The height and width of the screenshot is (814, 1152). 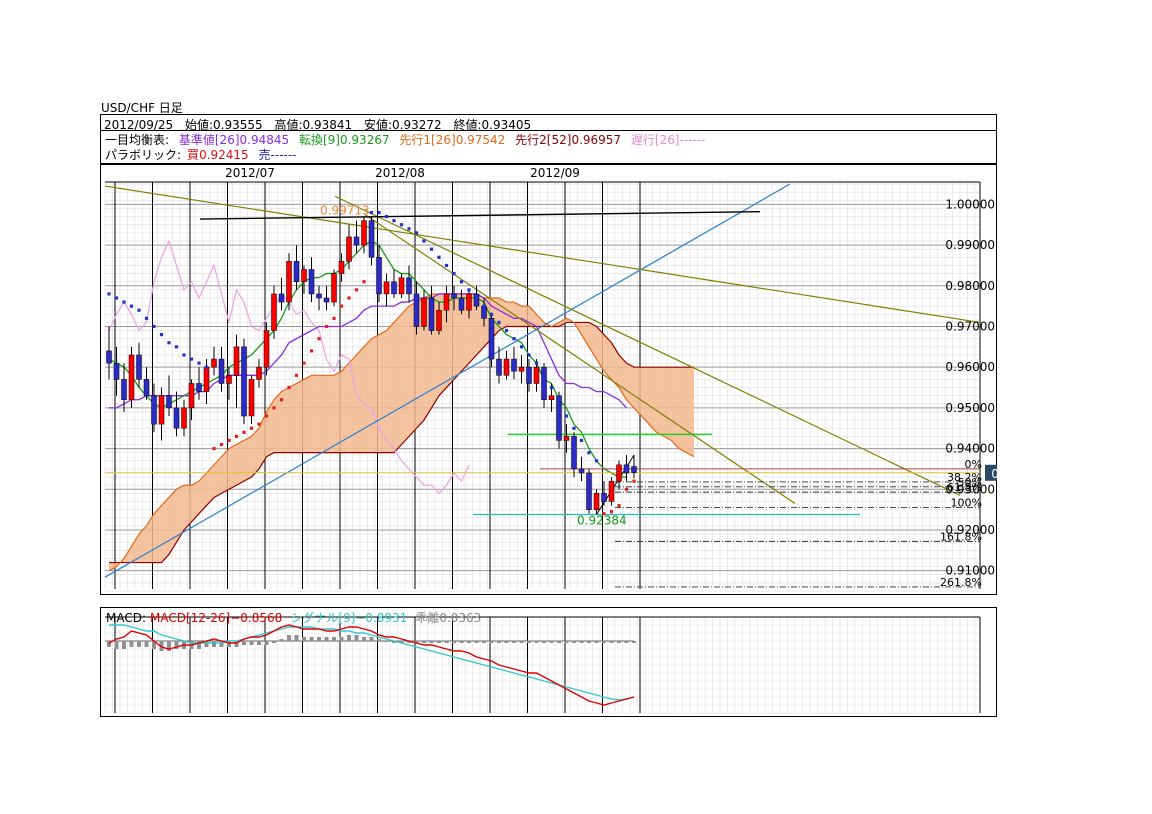 I want to click on fib-label: 61.8%, so click(x=964, y=487).